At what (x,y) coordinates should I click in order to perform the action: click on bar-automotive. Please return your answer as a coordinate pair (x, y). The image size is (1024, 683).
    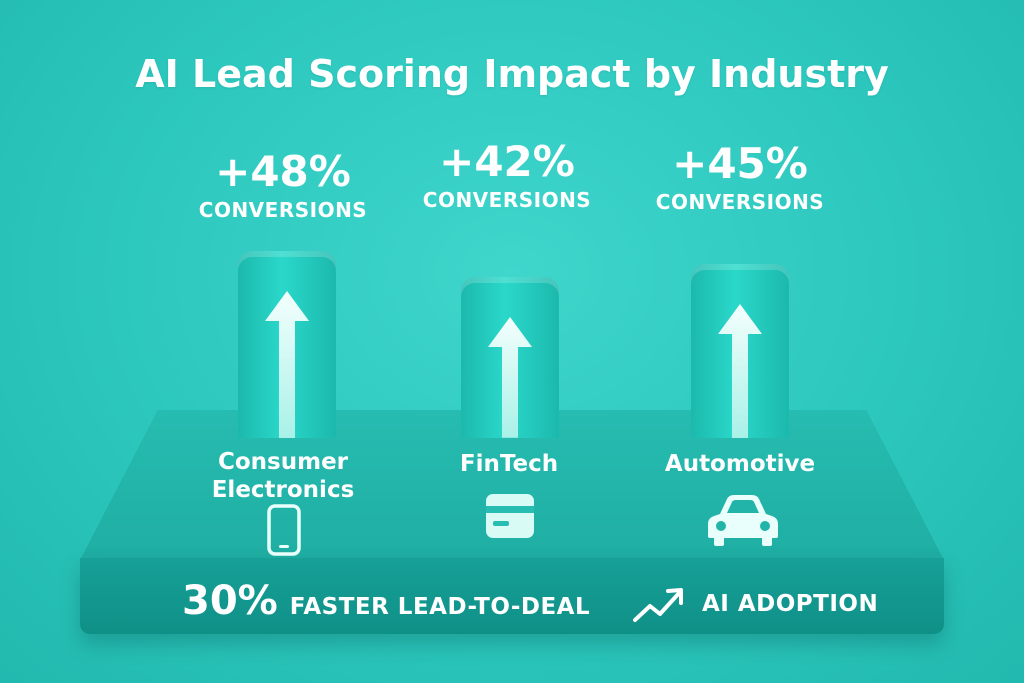
    Looking at the image, I should click on (740, 351).